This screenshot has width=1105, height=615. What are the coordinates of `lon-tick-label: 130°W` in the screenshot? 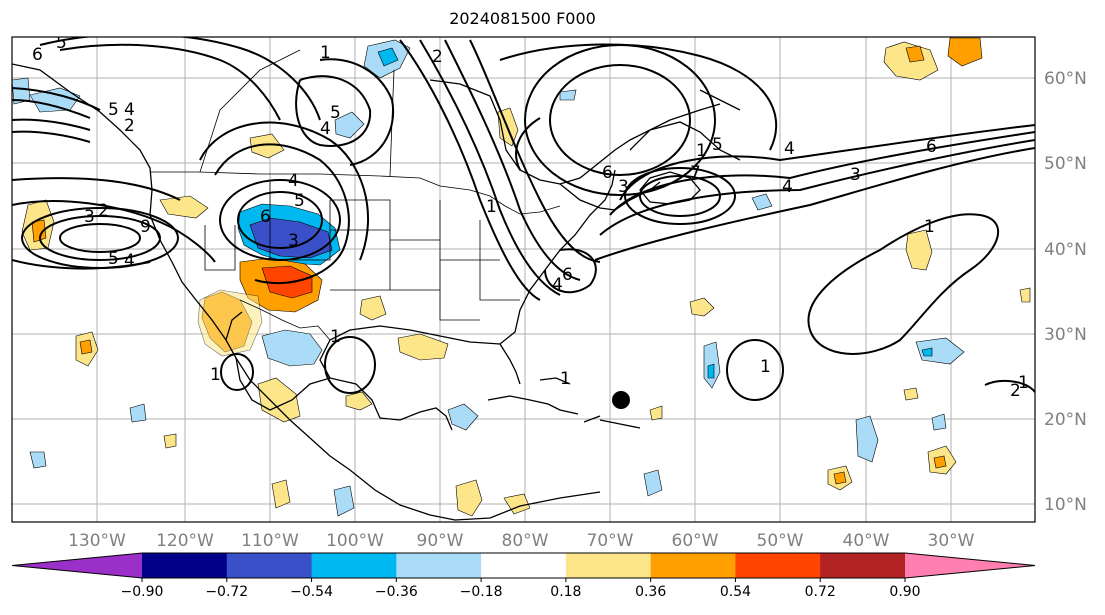 It's located at (97, 541).